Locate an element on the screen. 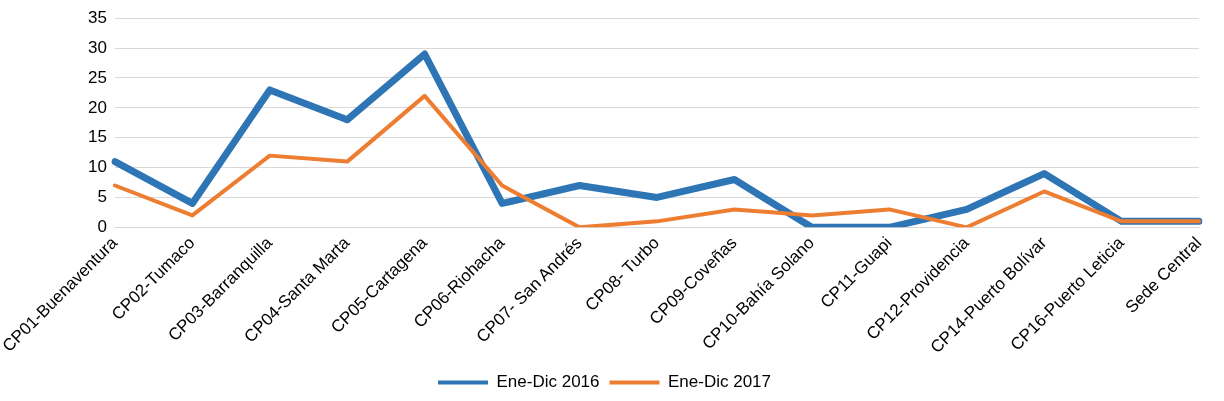 The height and width of the screenshot is (401, 1224). y-tick-label: 15 is located at coordinates (97, 137).